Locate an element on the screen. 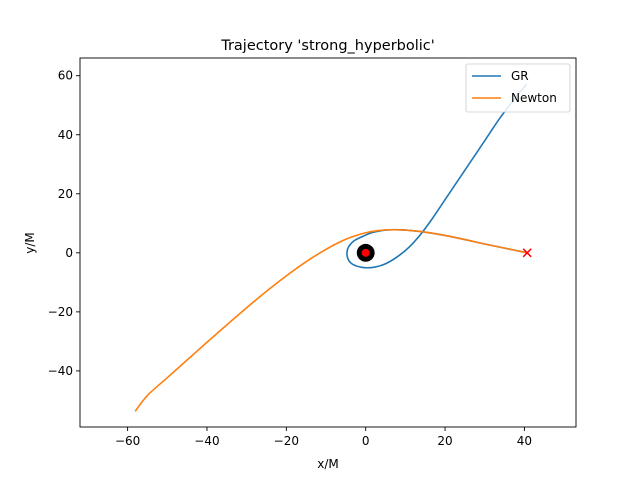  y-axis-label: y/M is located at coordinates (30, 243).